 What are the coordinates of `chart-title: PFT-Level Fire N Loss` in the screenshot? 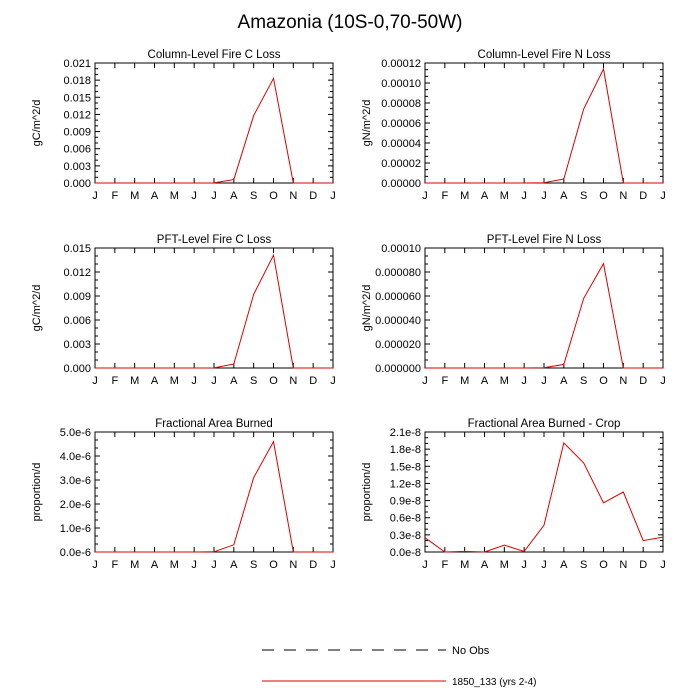 It's located at (544, 240).